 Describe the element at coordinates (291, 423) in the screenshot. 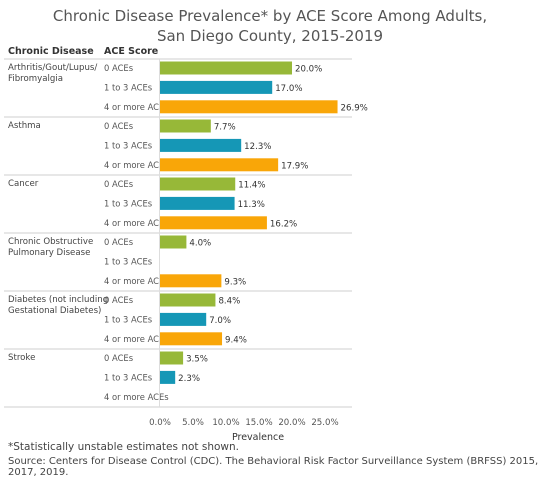

I see `x-tick-label: 20.0%` at that location.